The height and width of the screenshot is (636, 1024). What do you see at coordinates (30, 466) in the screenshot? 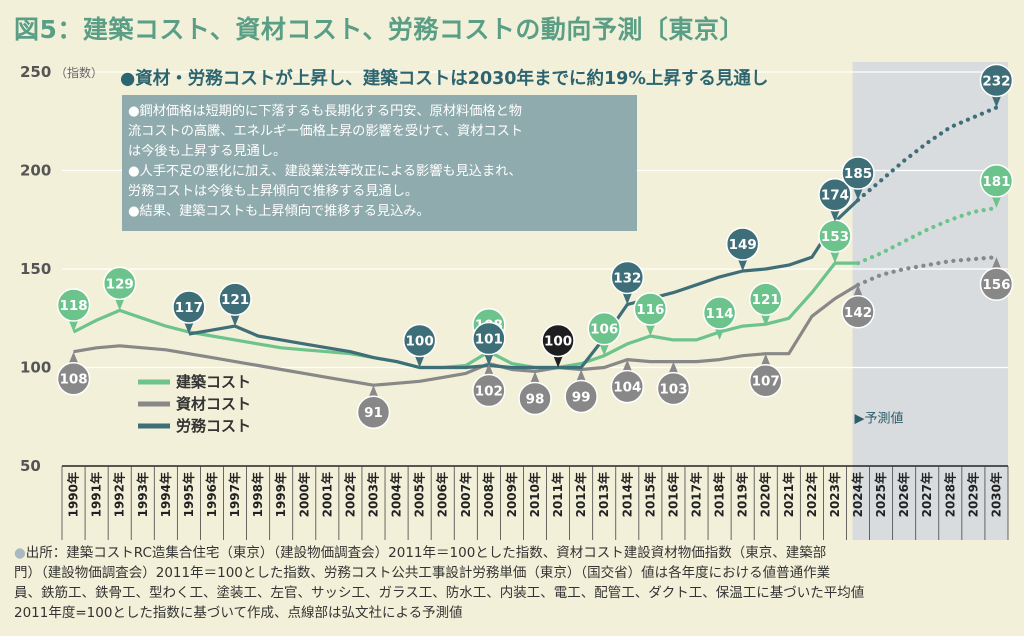
I see `y-tick-label: 50` at bounding box center [30, 466].